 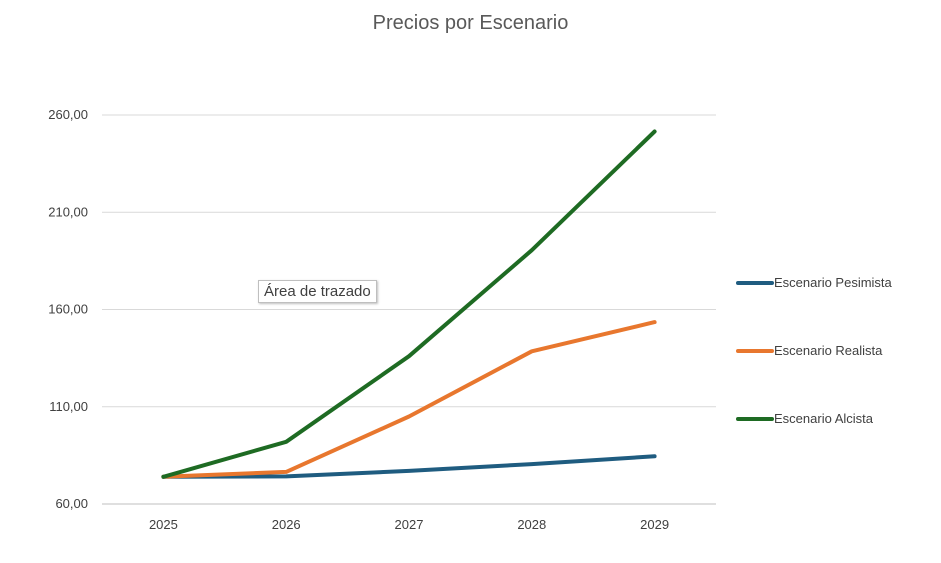 What do you see at coordinates (470, 23) in the screenshot?
I see `chart-title: Precios por Escenario` at bounding box center [470, 23].